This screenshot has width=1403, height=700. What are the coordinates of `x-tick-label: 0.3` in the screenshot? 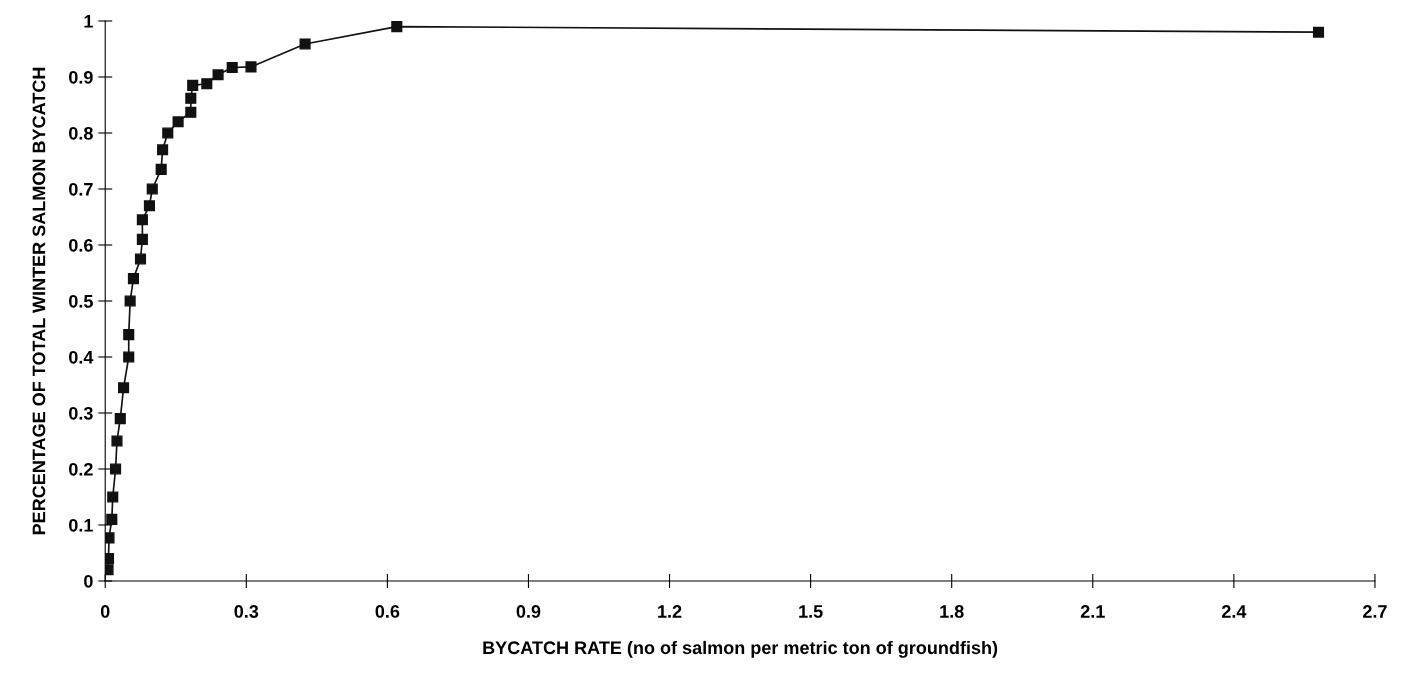 It's located at (246, 611).